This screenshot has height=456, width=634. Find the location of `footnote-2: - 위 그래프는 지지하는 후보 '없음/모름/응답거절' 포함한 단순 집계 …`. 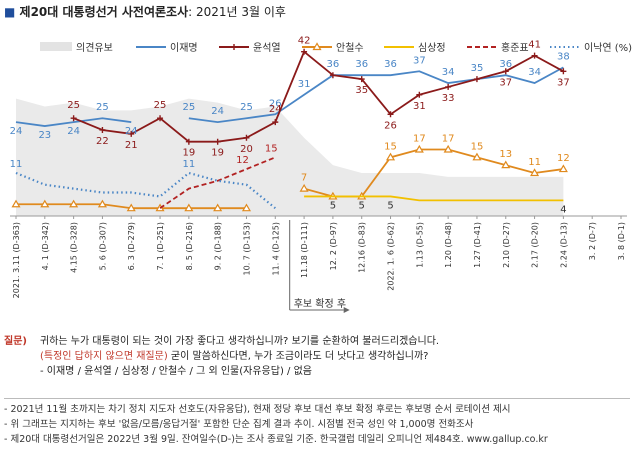

footnote-2: - 위 그래프는 지지하는 후보 '없음/모름/응답거절' 포함한 단순 집계 … is located at coordinates (239, 424).